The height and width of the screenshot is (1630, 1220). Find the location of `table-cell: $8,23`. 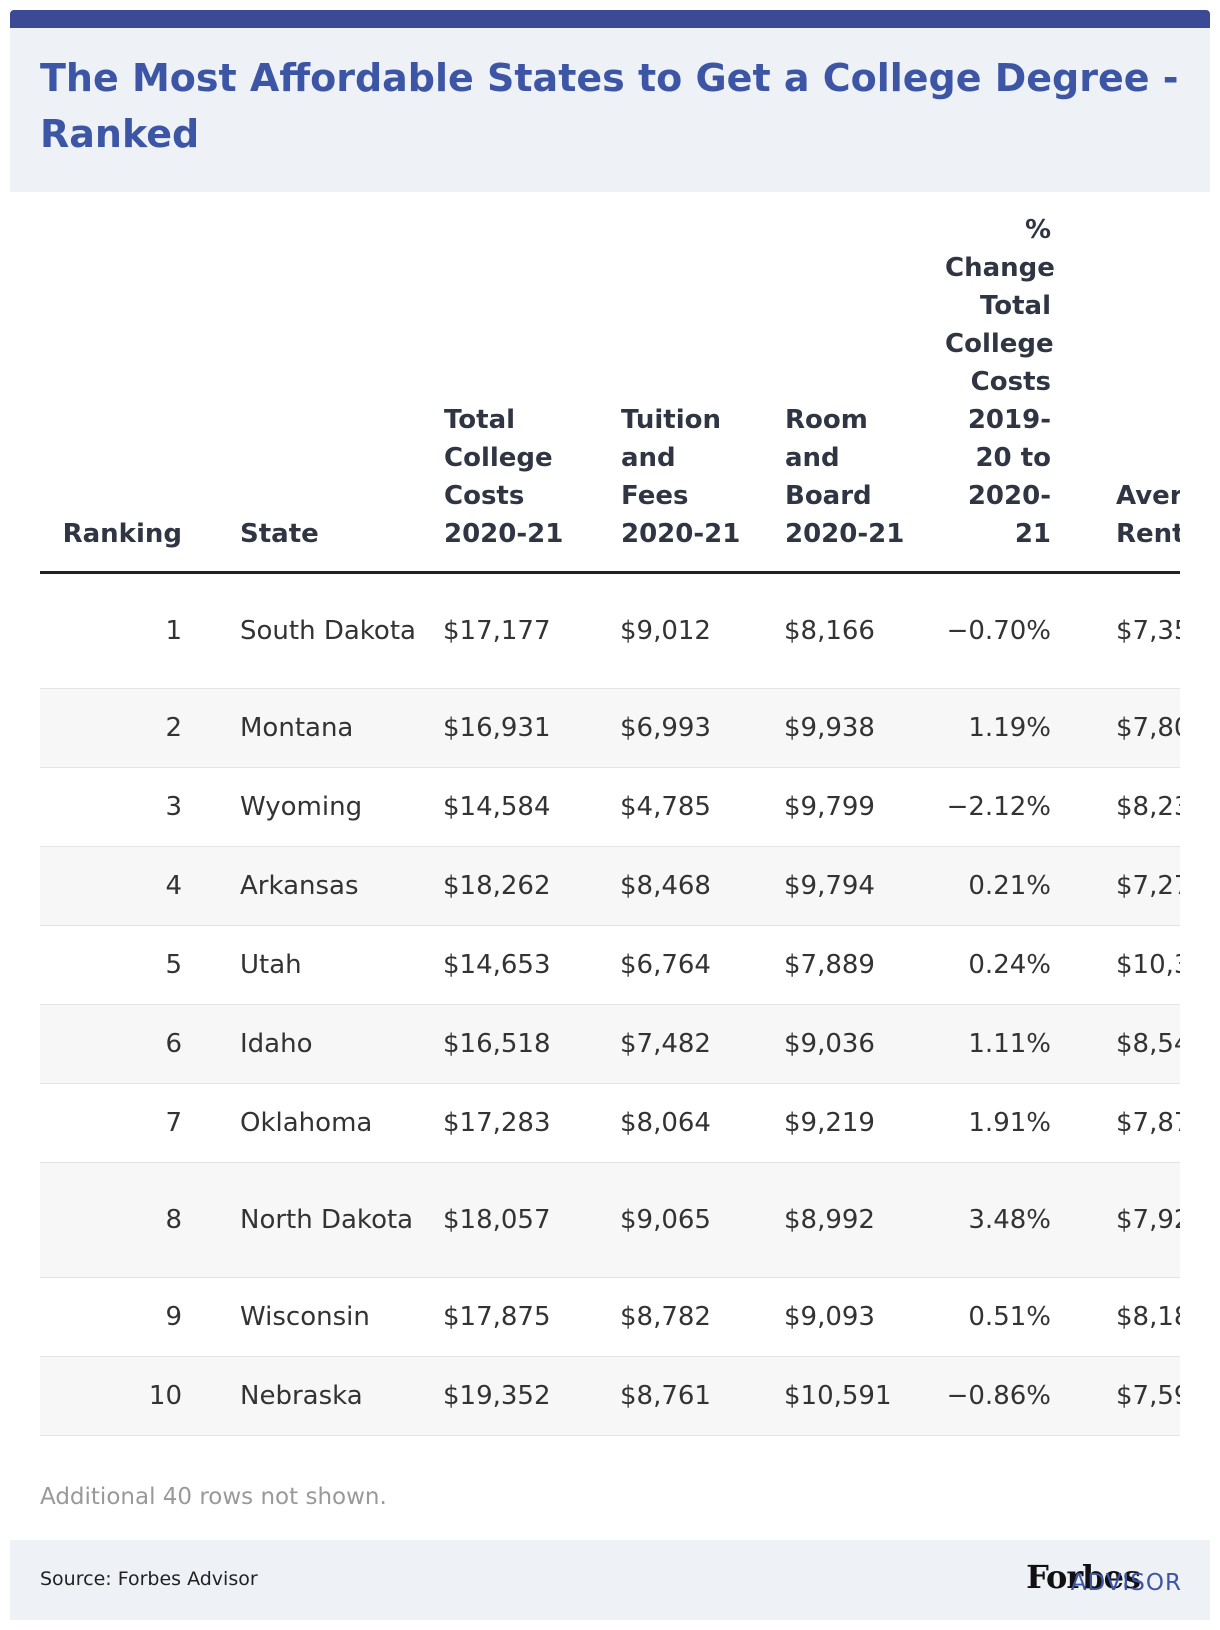

table-cell: $8,23 is located at coordinates (1132, 807).